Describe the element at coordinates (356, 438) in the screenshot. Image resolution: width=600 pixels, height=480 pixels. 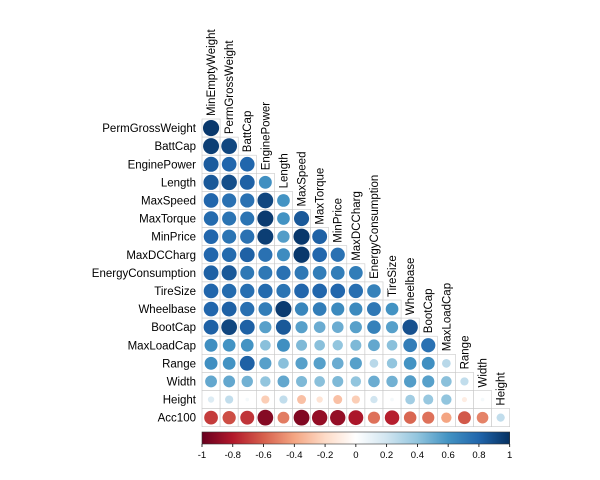
I see `colorbar-gradient` at that location.